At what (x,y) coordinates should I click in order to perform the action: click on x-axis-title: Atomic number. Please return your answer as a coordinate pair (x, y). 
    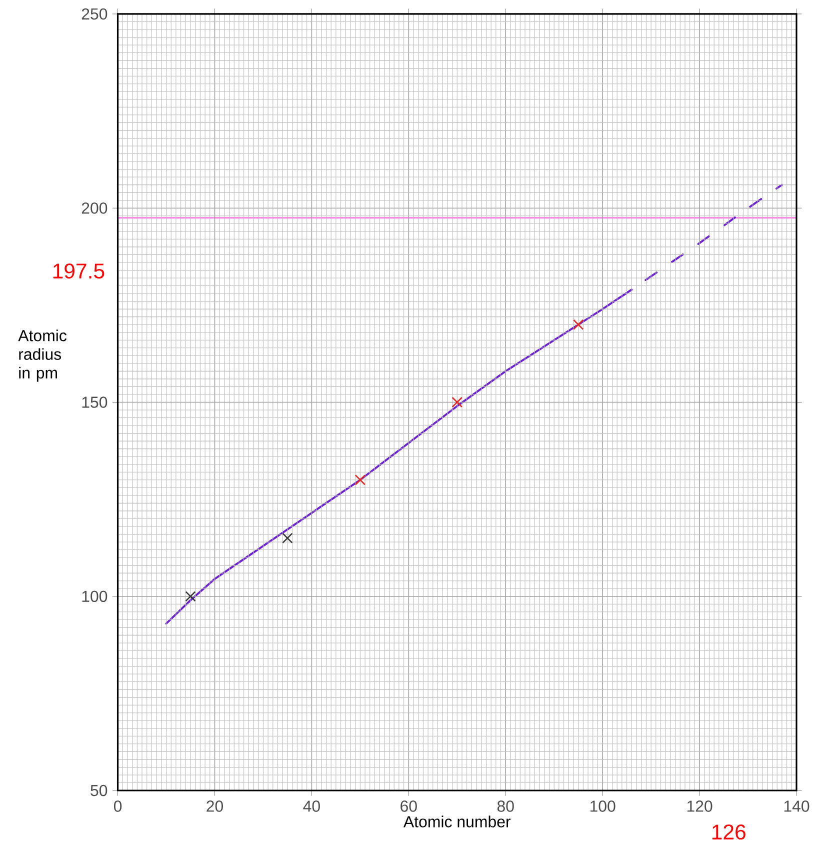
    Looking at the image, I should click on (456, 822).